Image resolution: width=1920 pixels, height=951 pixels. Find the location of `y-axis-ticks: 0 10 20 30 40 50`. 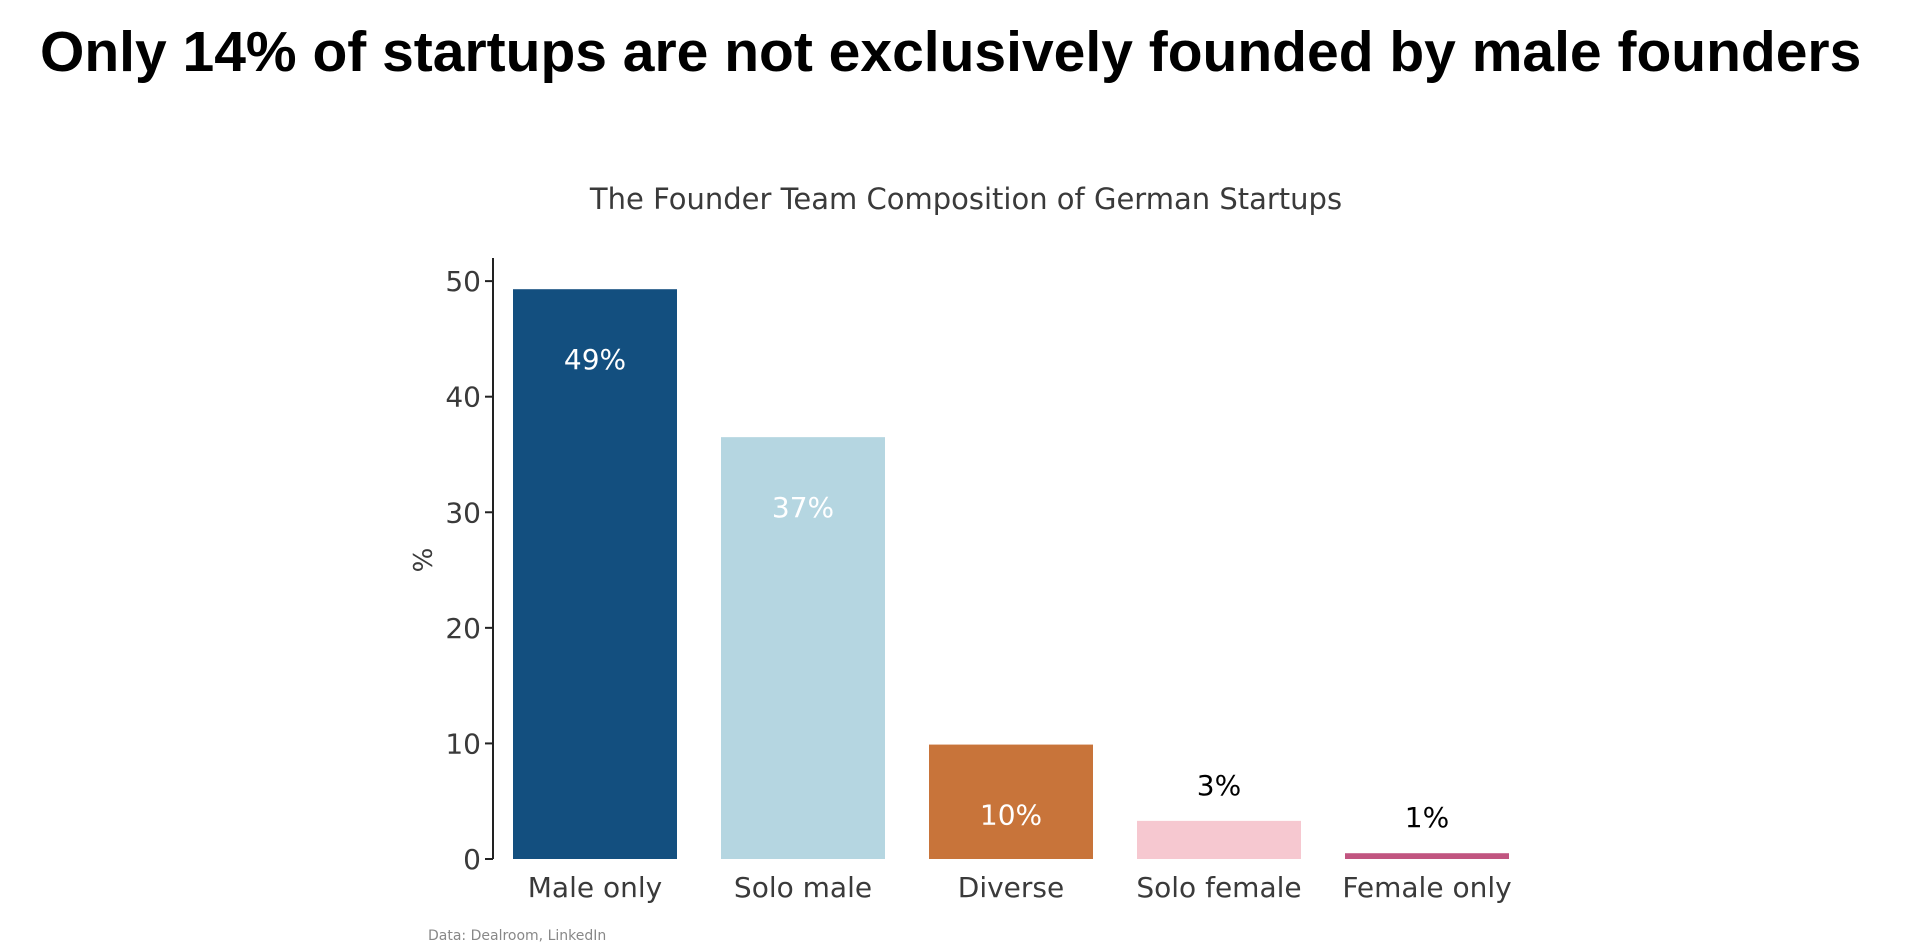

y-axis-ticks: 0 10 20 30 40 50 is located at coordinates (469, 570).